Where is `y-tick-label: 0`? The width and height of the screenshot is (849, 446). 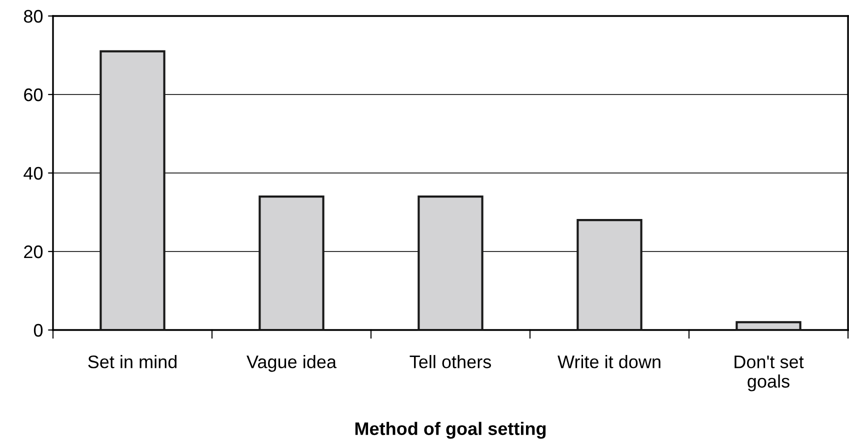
y-tick-label: 0 is located at coordinates (38, 330).